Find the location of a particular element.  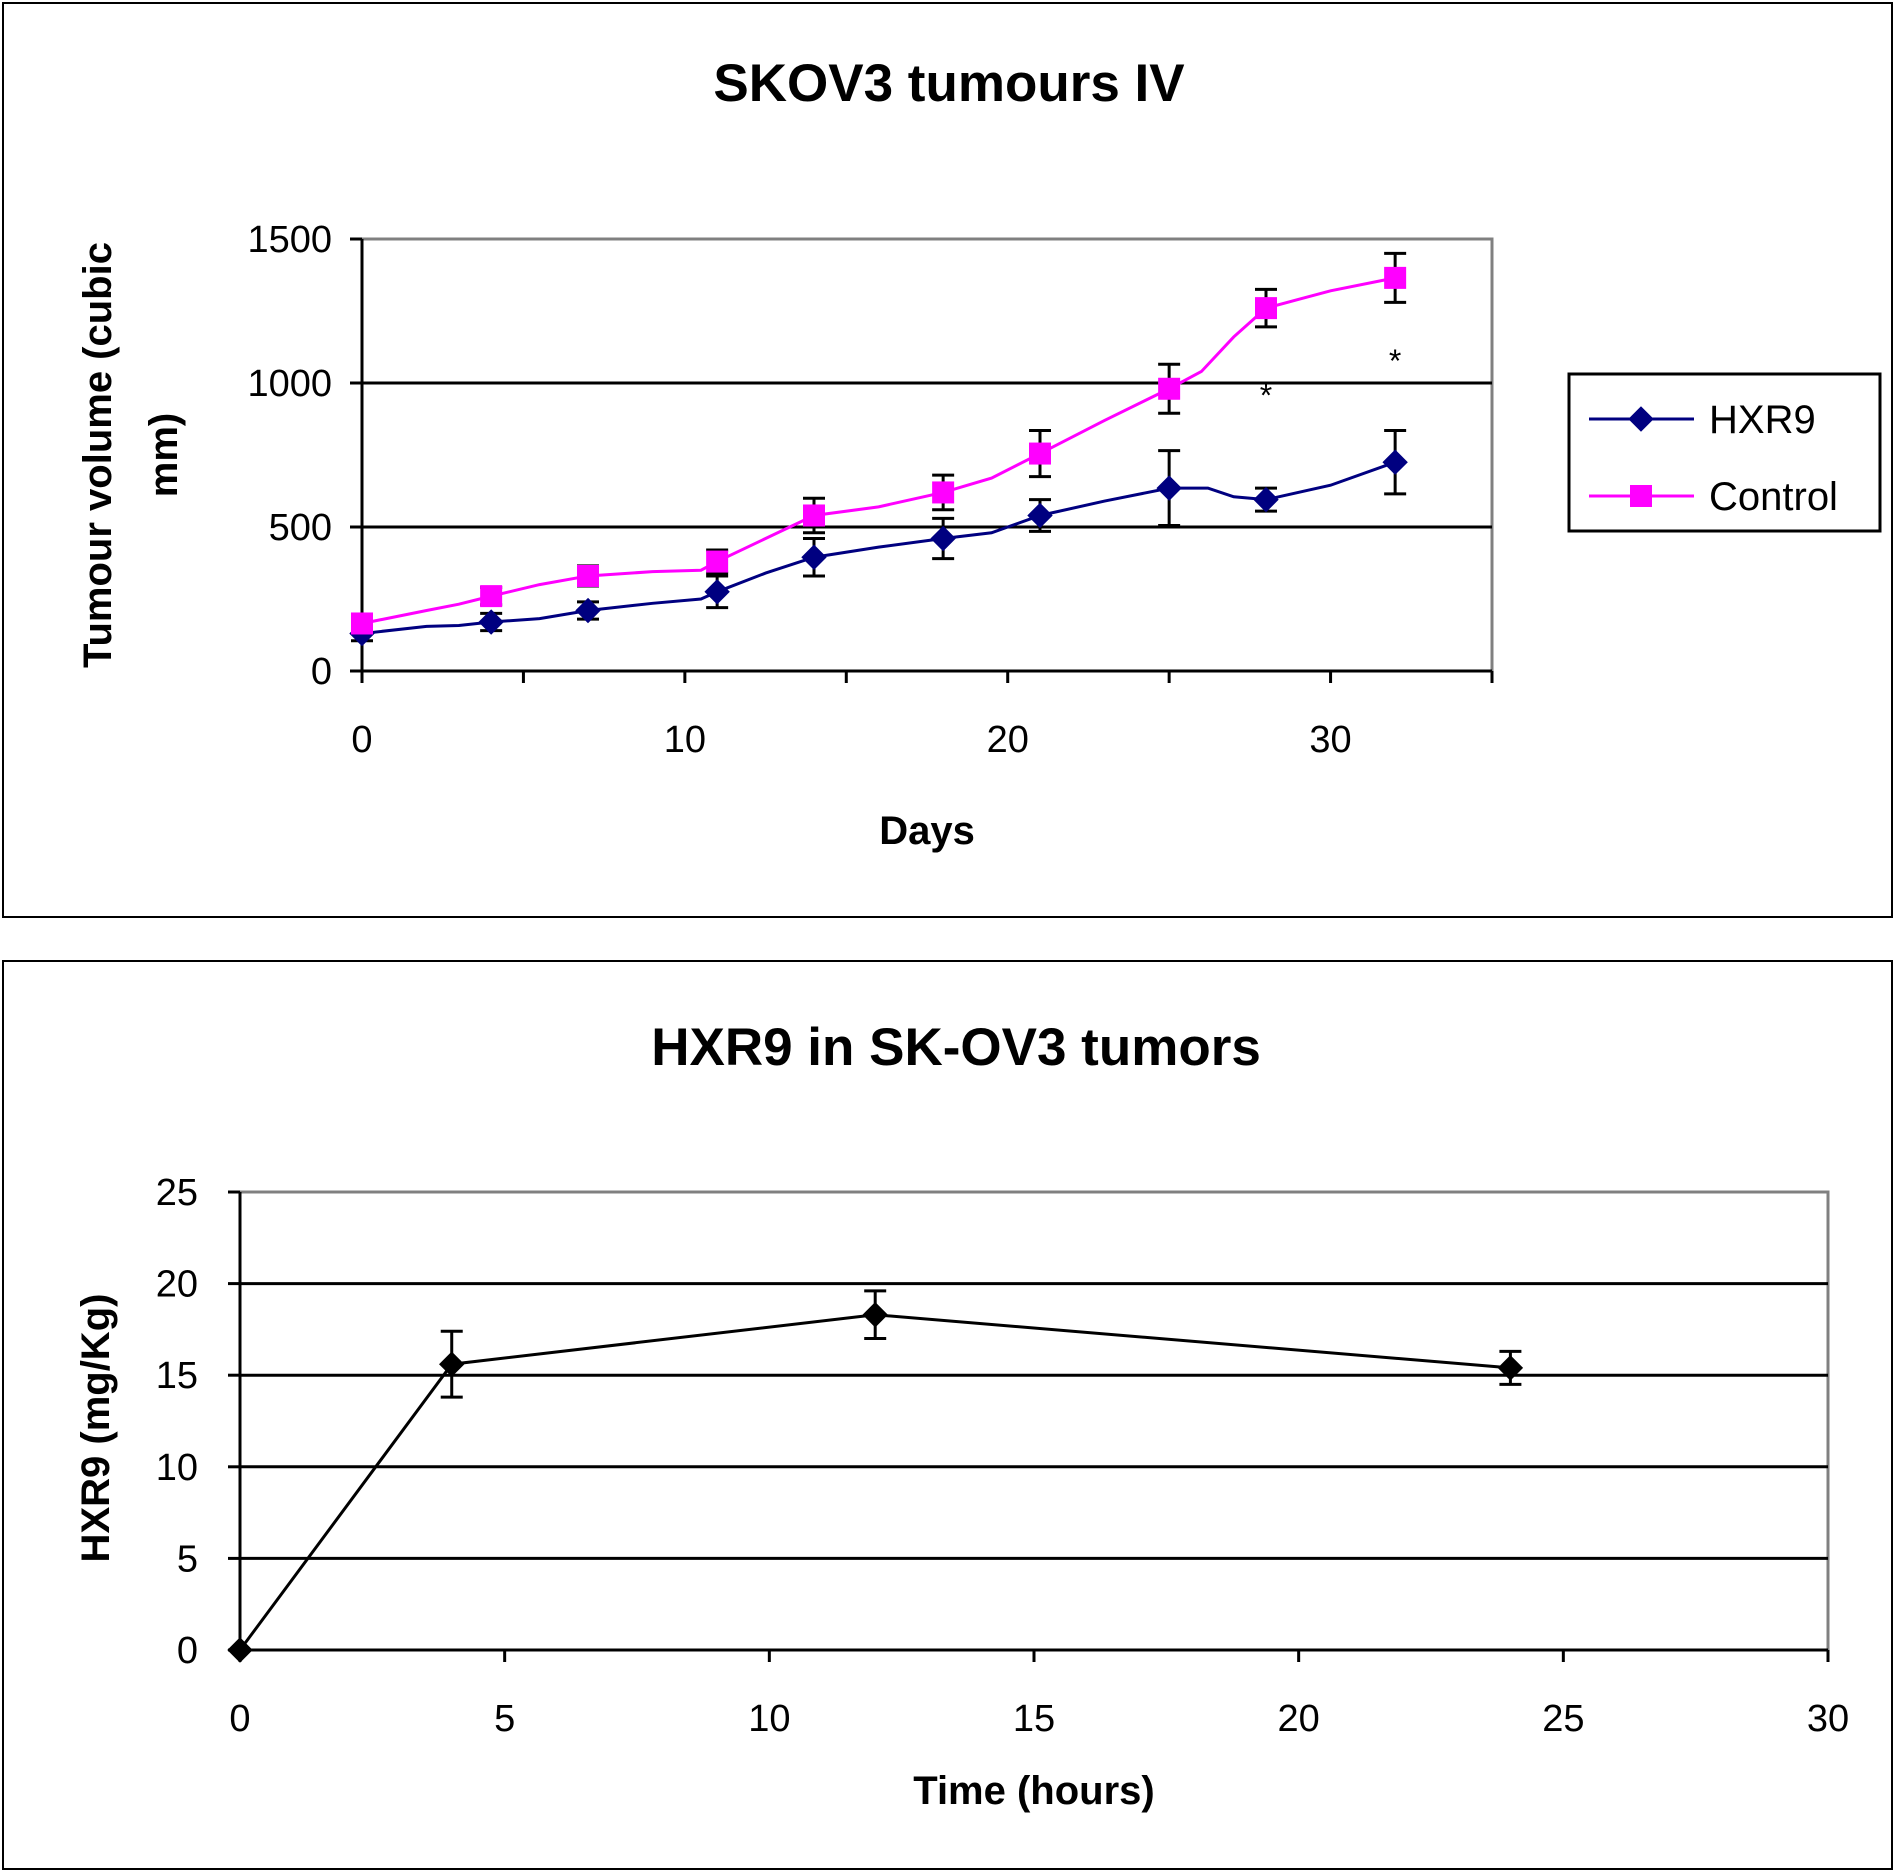

x-tick-label: 5 is located at coordinates (504, 1719).